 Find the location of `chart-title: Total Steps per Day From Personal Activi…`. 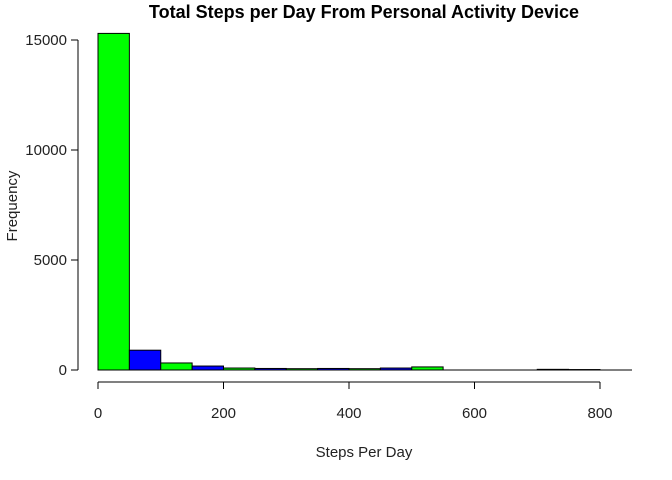

chart-title: Total Steps per Day From Personal Activi… is located at coordinates (364, 12).